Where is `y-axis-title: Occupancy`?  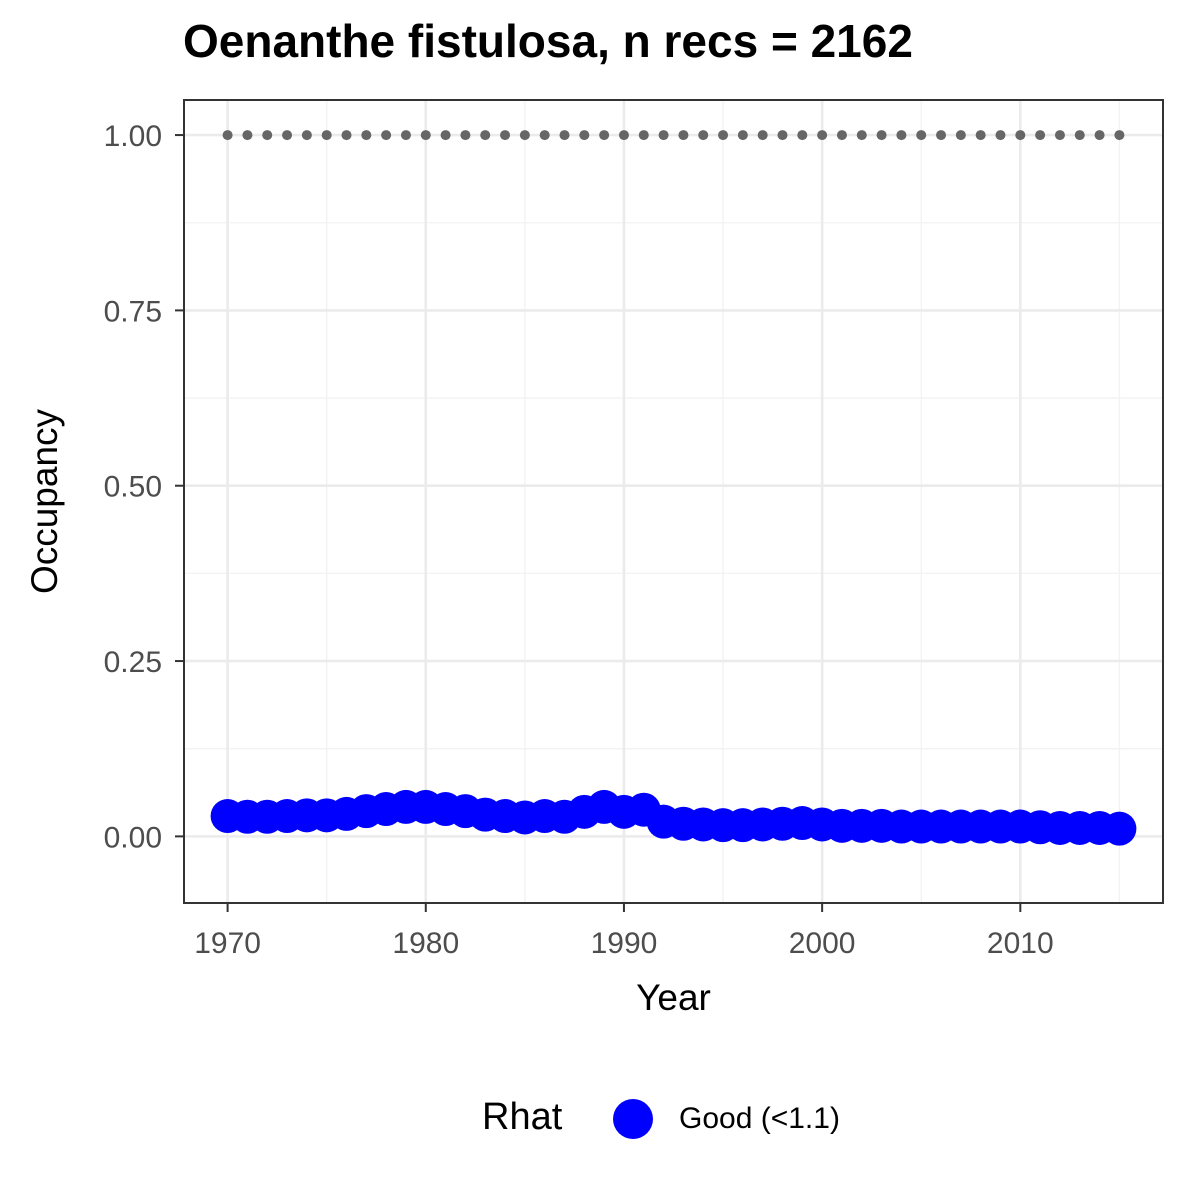 y-axis-title: Occupancy is located at coordinates (44, 501).